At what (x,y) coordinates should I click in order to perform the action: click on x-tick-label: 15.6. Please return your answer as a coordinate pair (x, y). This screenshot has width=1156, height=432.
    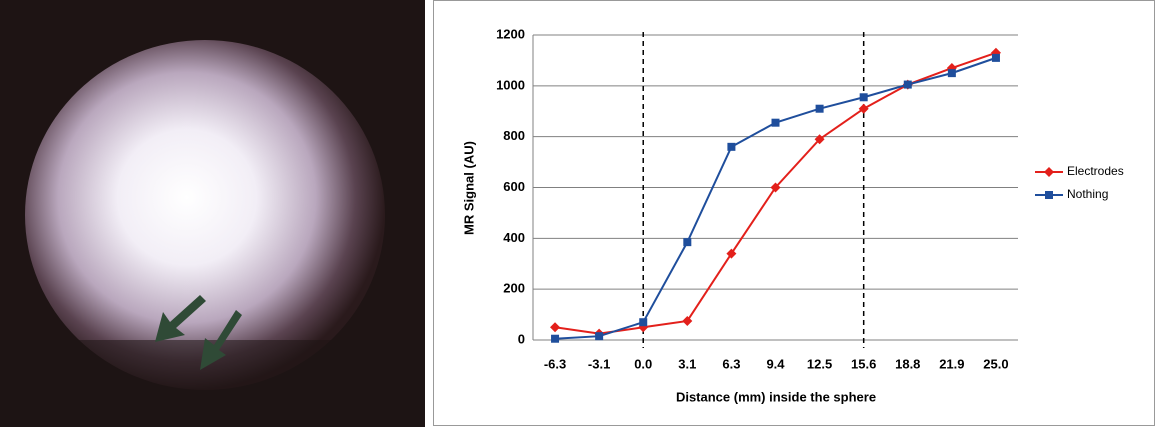
    Looking at the image, I should click on (863, 363).